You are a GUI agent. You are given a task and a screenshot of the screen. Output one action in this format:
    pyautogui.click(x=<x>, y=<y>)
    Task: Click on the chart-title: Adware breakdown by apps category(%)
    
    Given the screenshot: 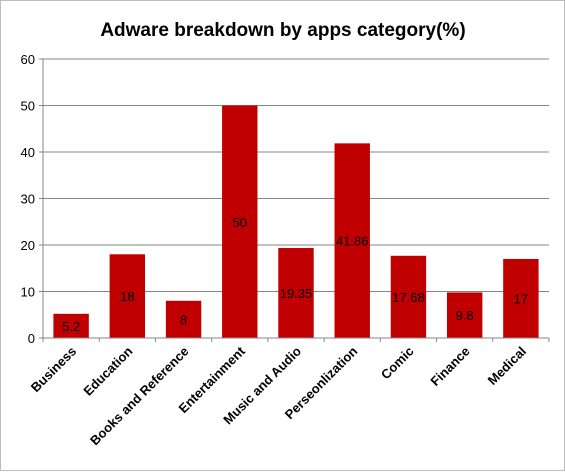 What is the action you would take?
    pyautogui.click(x=282, y=30)
    